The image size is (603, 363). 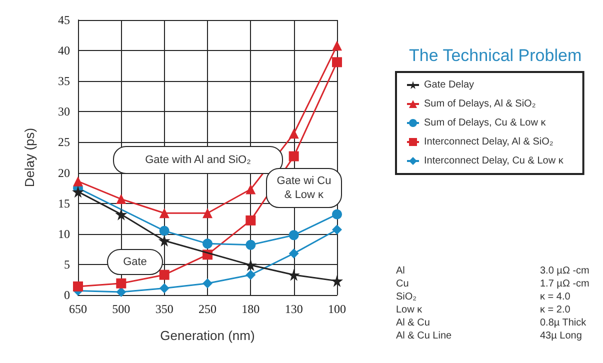 What do you see at coordinates (555, 310) in the screenshot?
I see `text: κ = 2.0` at bounding box center [555, 310].